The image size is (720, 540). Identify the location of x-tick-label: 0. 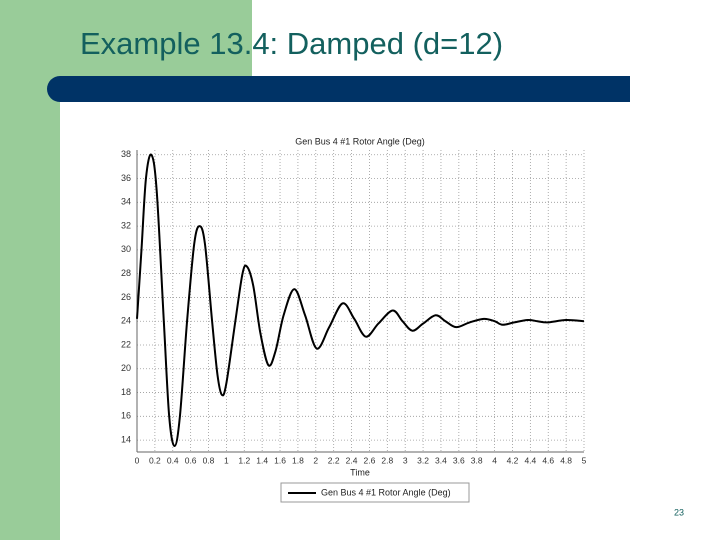
(137, 460).